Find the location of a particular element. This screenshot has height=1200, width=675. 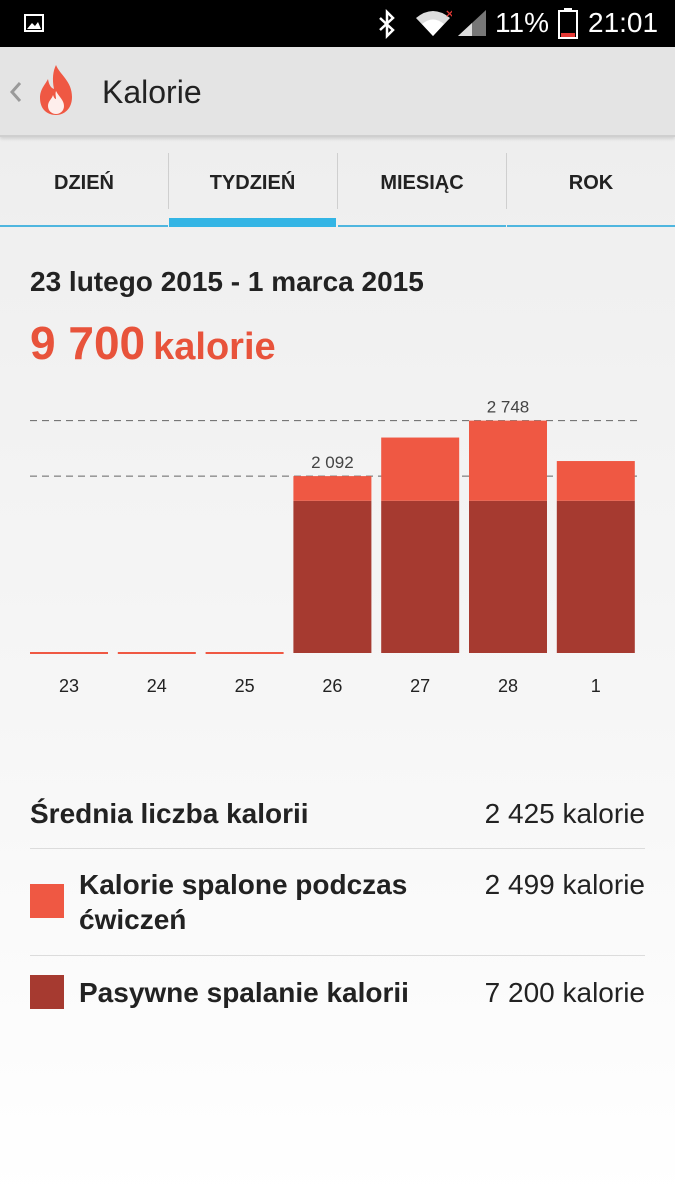

tab-year-label: ROK is located at coordinates (591, 182).